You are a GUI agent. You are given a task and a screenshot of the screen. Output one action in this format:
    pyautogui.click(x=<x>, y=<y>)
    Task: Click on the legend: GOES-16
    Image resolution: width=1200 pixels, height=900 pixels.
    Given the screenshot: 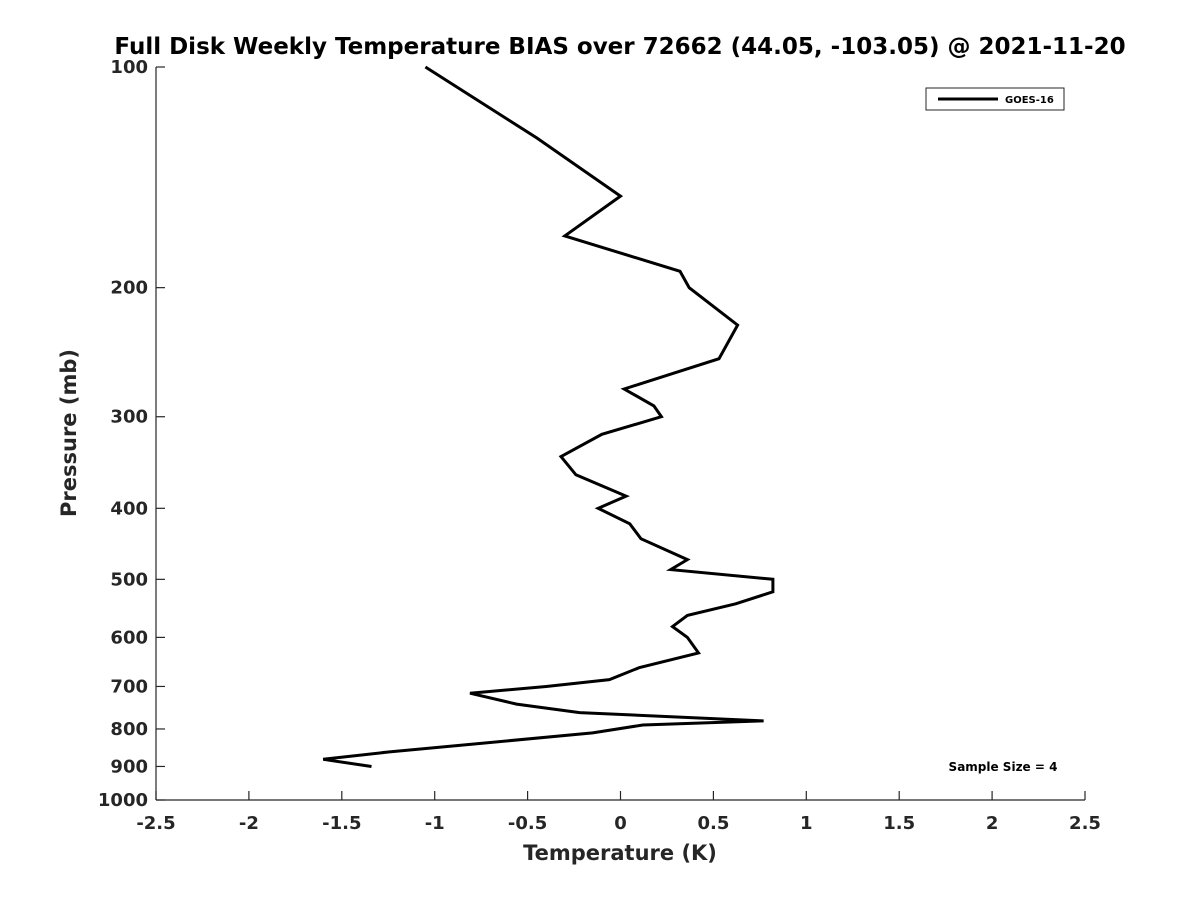 What is the action you would take?
    pyautogui.click(x=995, y=99)
    